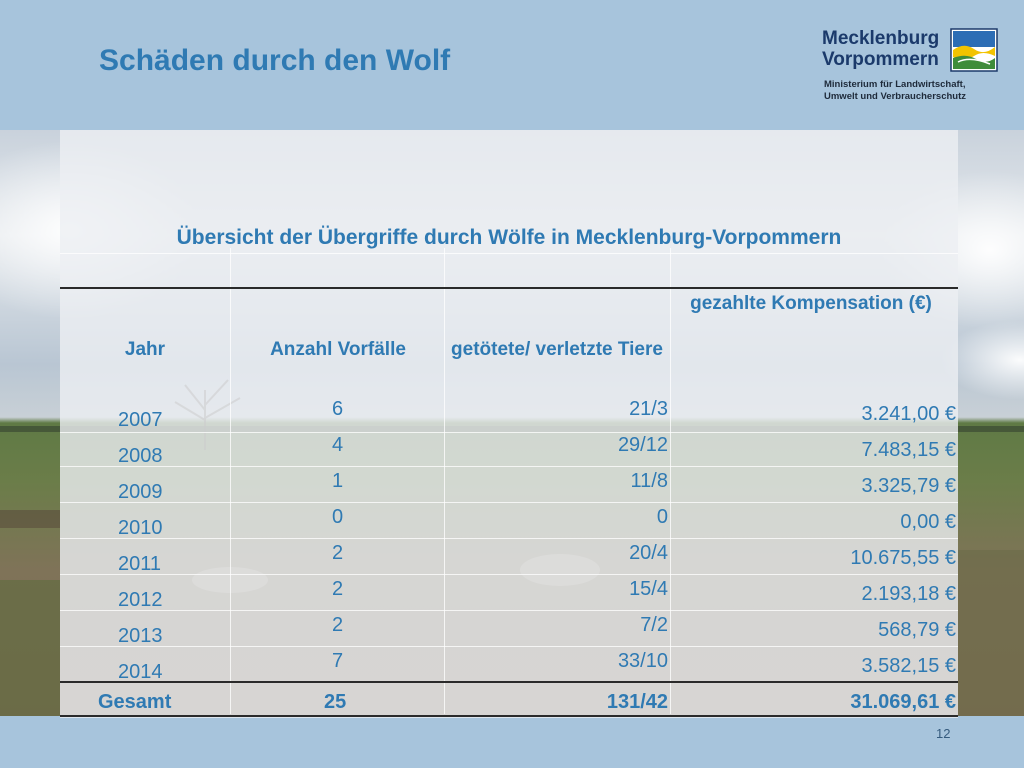  I want to click on cell-year: 2012, so click(140, 600).